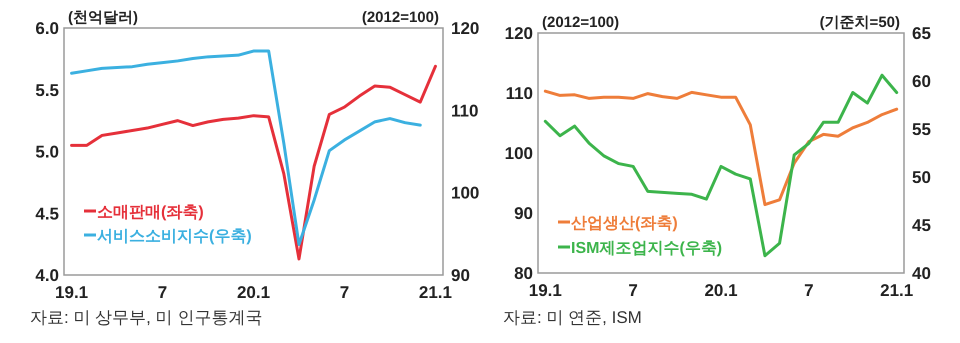 The width and height of the screenshot is (960, 343). What do you see at coordinates (572, 317) in the screenshot?
I see `text: 자료: 미 연준, ISM` at bounding box center [572, 317].